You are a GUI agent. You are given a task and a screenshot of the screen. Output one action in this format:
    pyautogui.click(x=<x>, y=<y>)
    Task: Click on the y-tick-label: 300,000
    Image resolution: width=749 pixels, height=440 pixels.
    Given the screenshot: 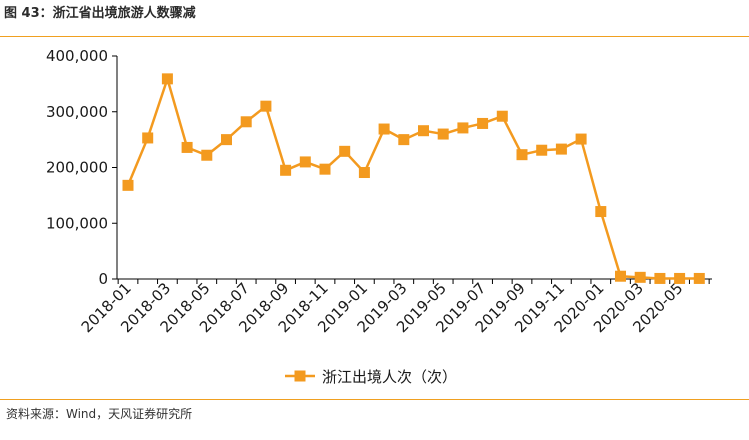 What is the action you would take?
    pyautogui.click(x=77, y=112)
    